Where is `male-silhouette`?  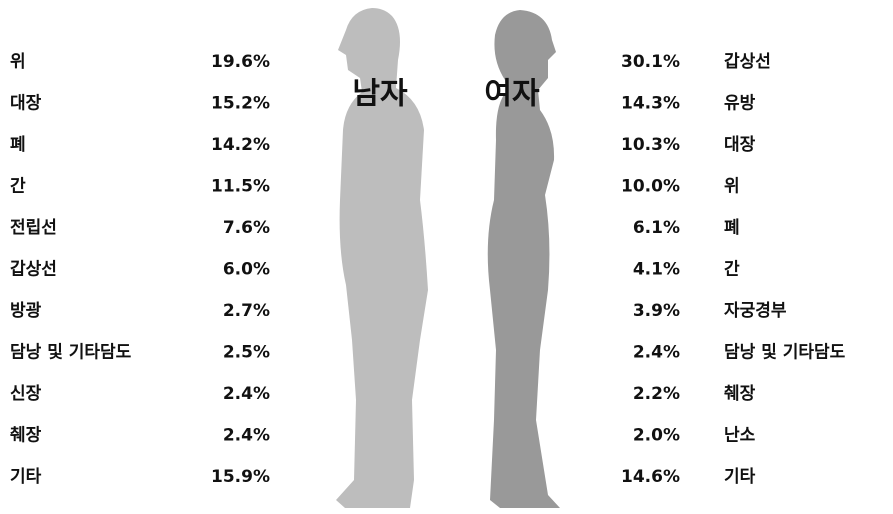
male-silhouette is located at coordinates (382, 258).